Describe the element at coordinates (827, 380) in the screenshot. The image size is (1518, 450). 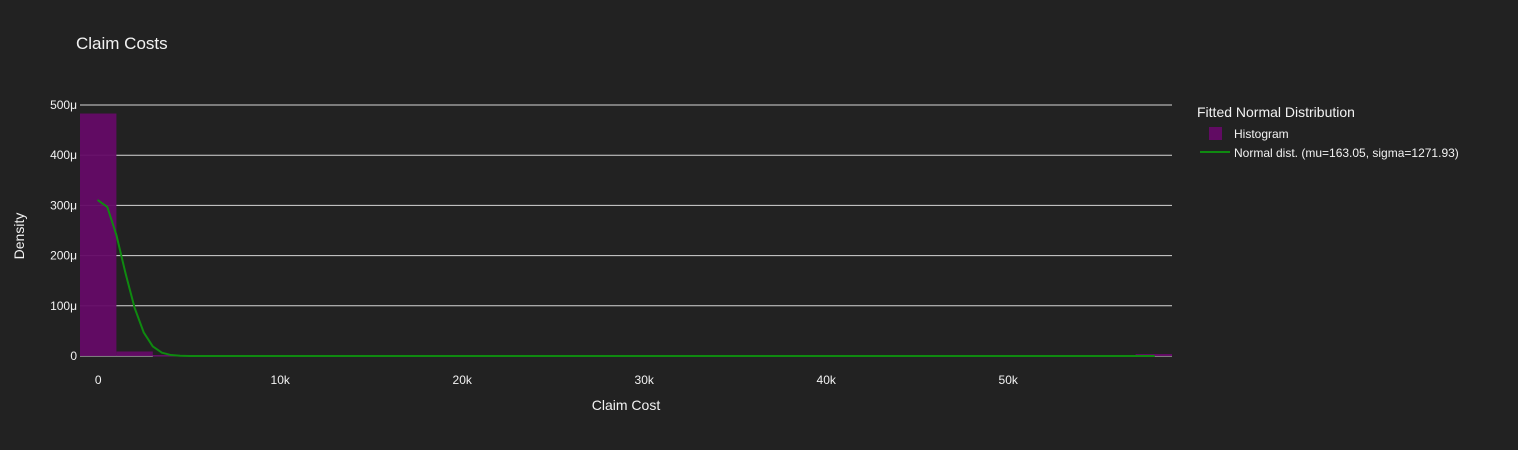
I see `x-tick-label: 40k` at that location.